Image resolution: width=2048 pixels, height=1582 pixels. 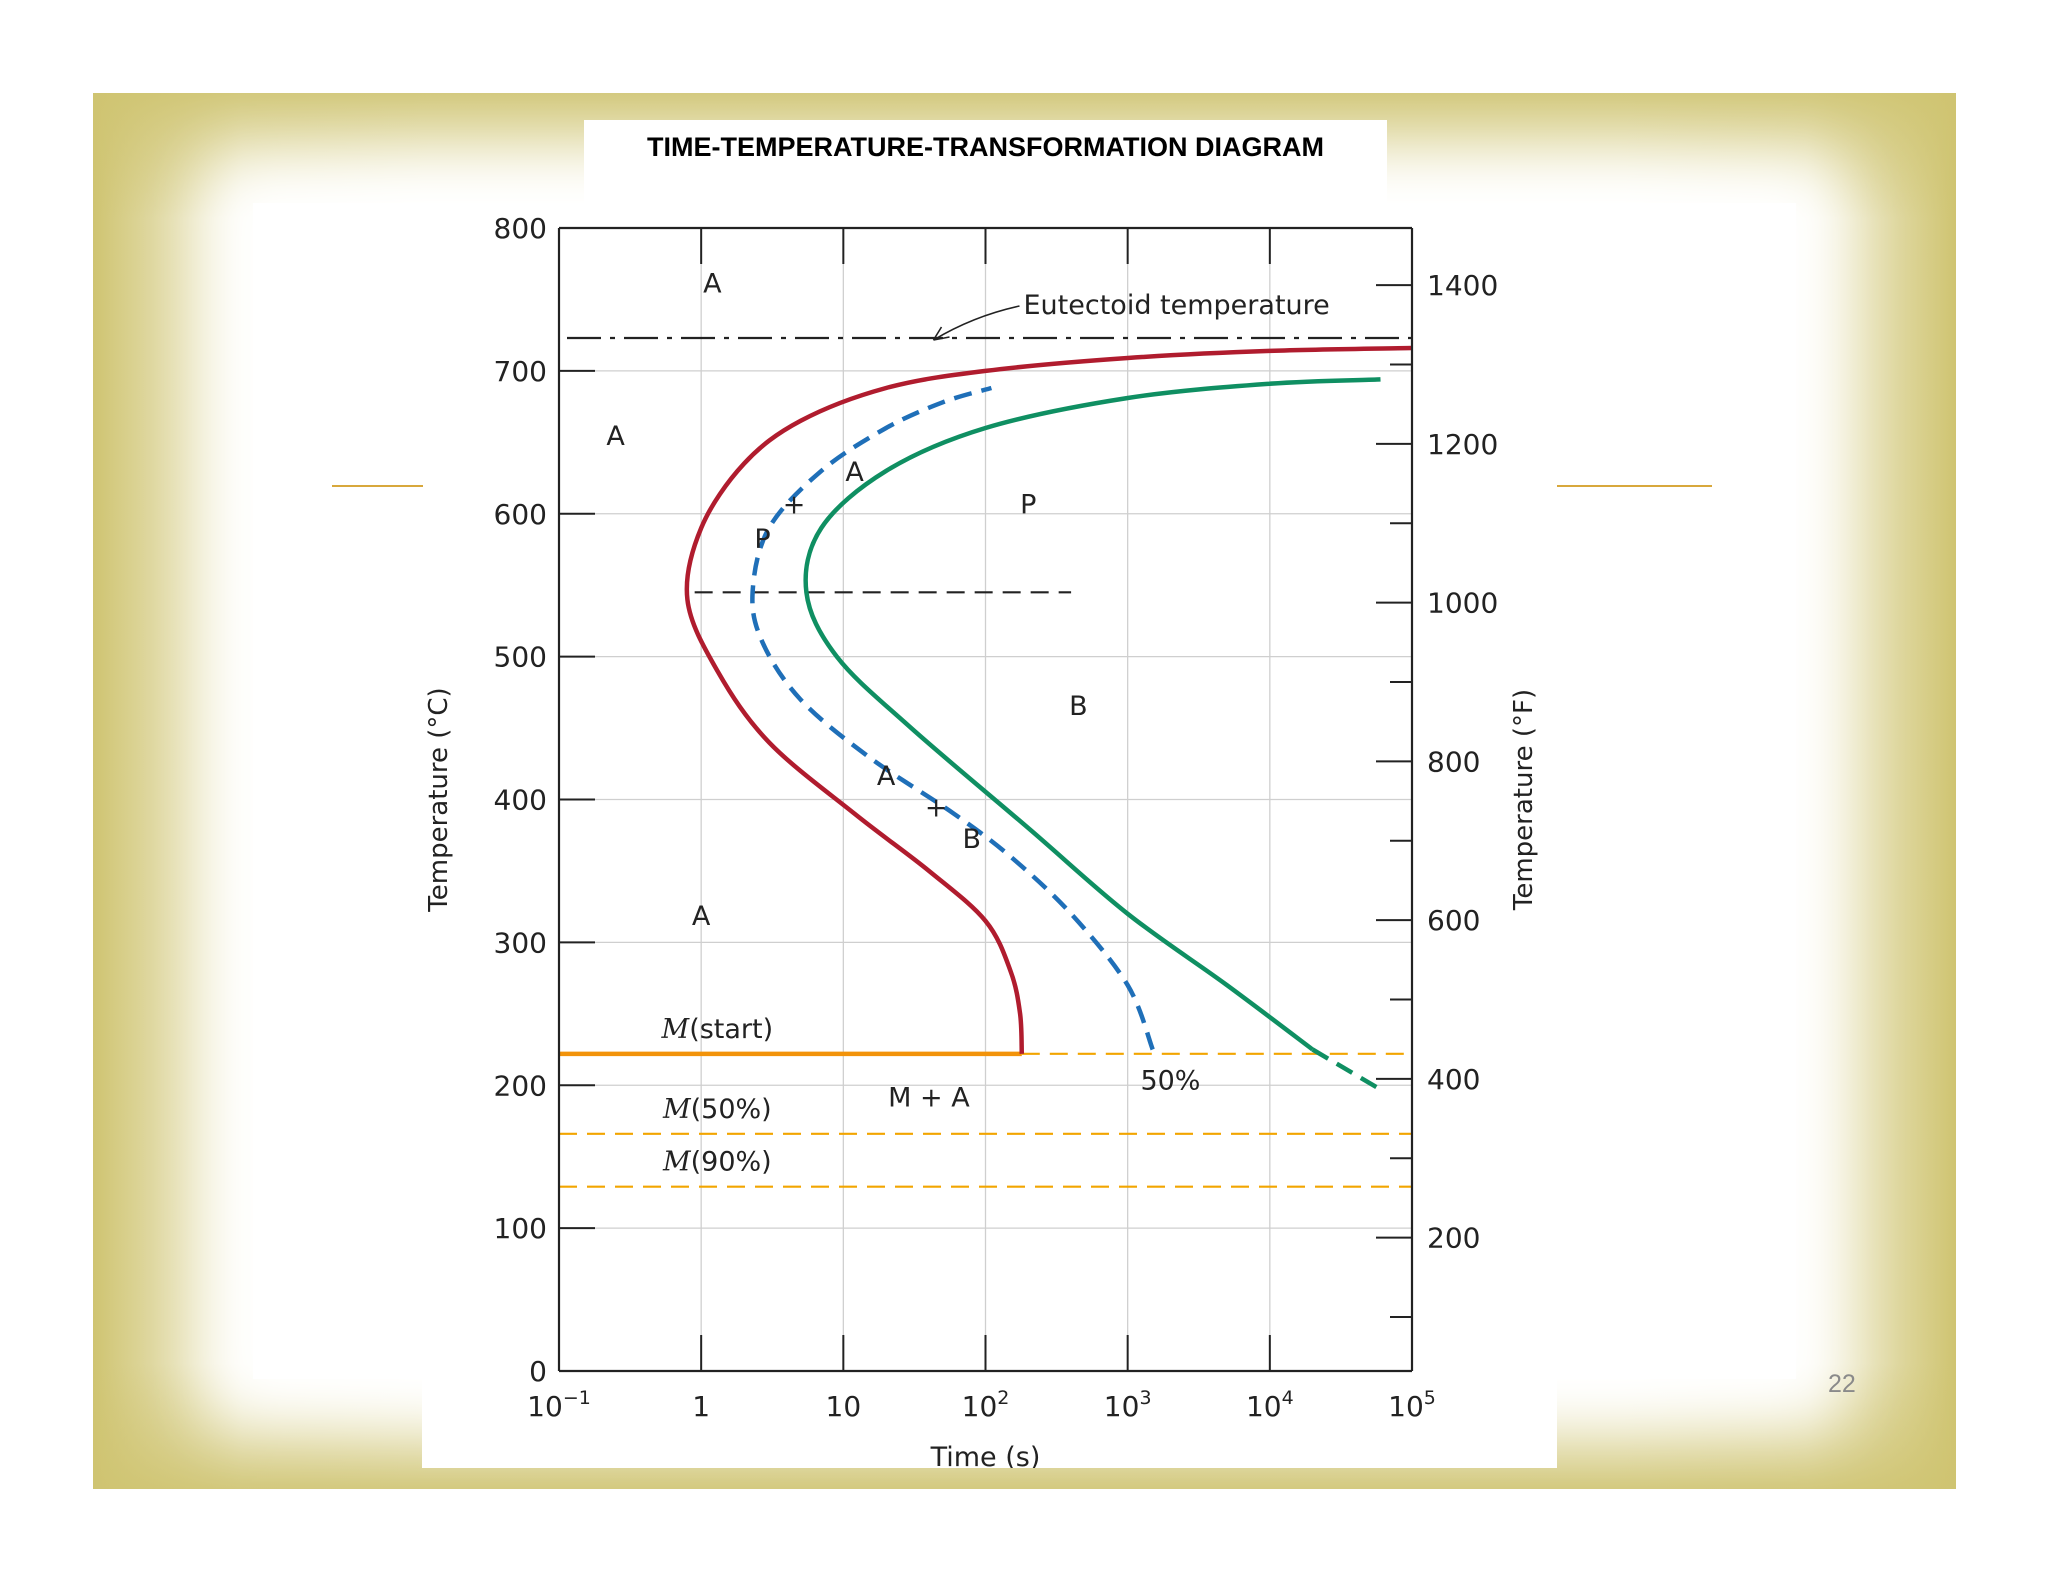 I want to click on curve-completion, so click(x=1092, y=714).